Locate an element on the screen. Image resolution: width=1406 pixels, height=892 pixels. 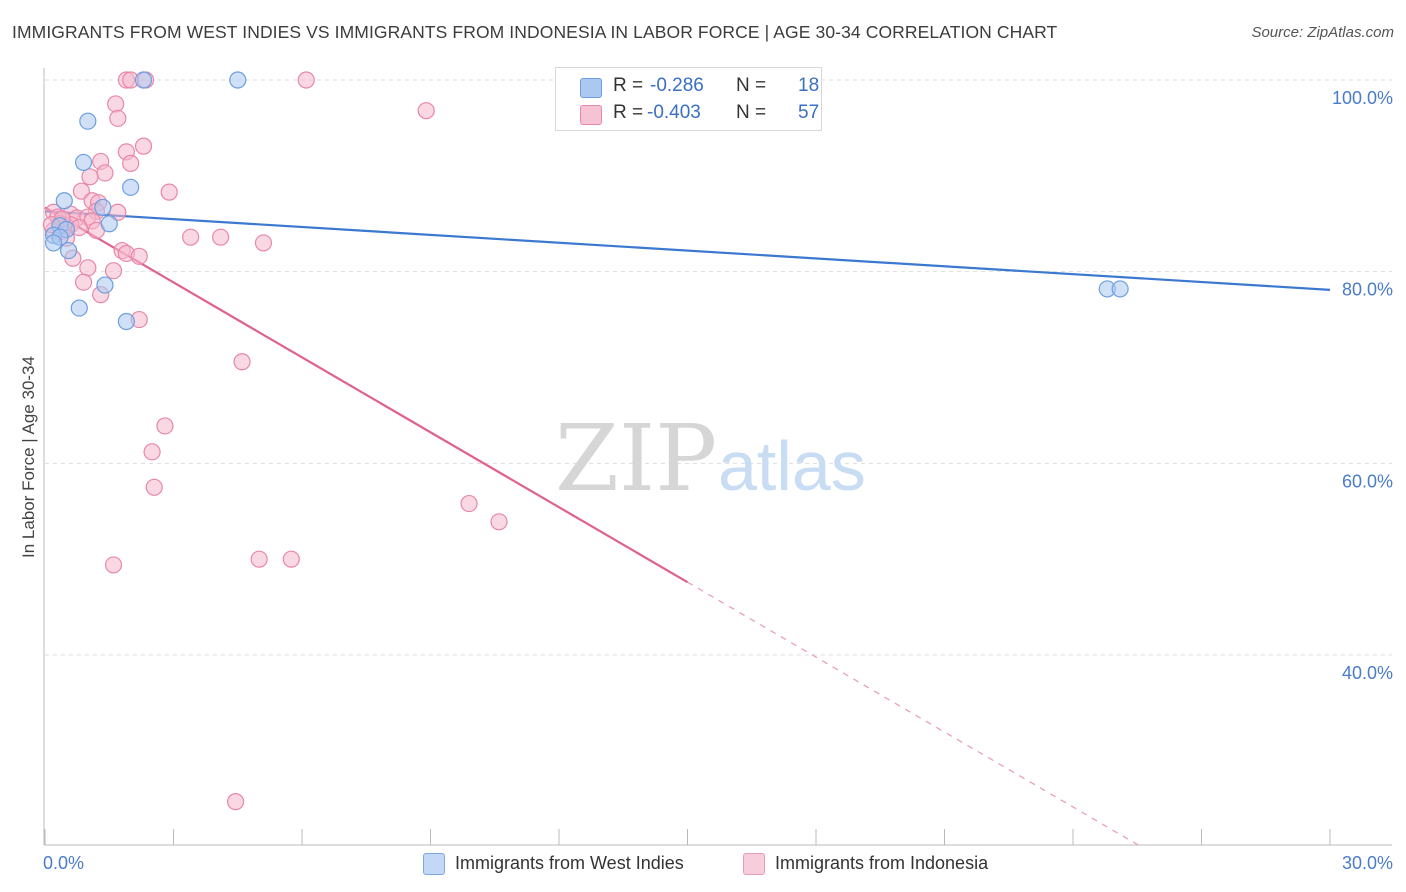
legend-r-value: -0.286 is located at coordinates (677, 85).